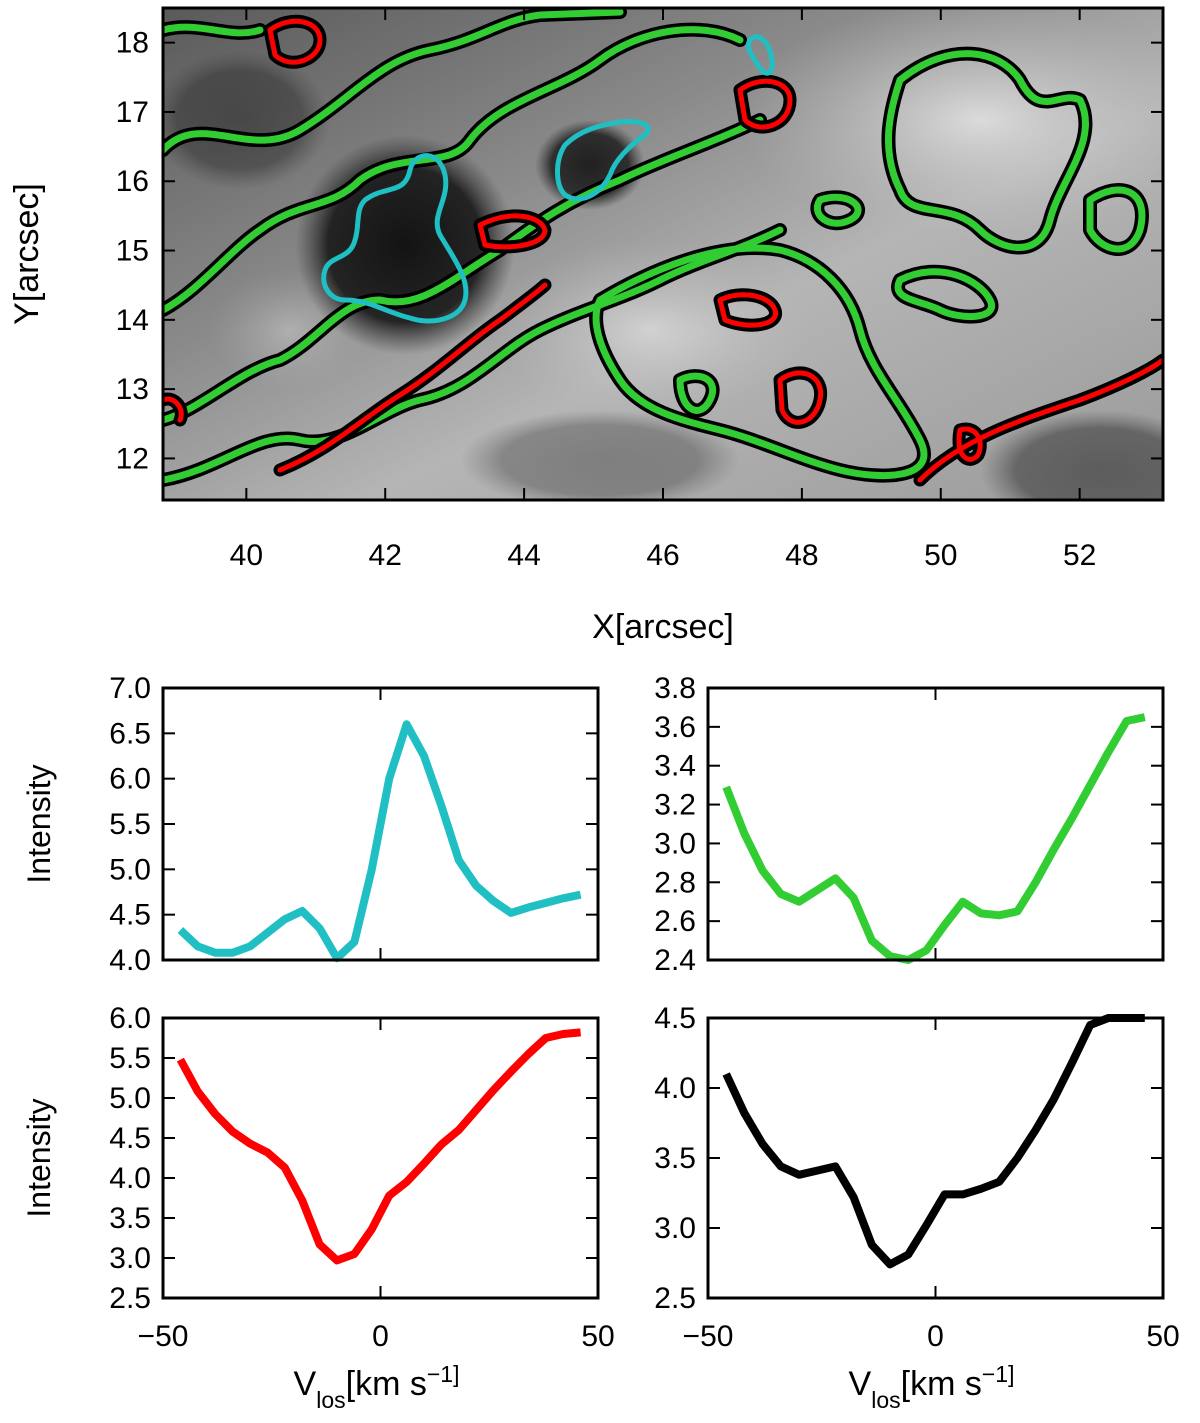 The width and height of the screenshot is (1200, 1423). Describe the element at coordinates (675, 960) in the screenshot. I see `panel-ytick-label: 2.4` at that location.